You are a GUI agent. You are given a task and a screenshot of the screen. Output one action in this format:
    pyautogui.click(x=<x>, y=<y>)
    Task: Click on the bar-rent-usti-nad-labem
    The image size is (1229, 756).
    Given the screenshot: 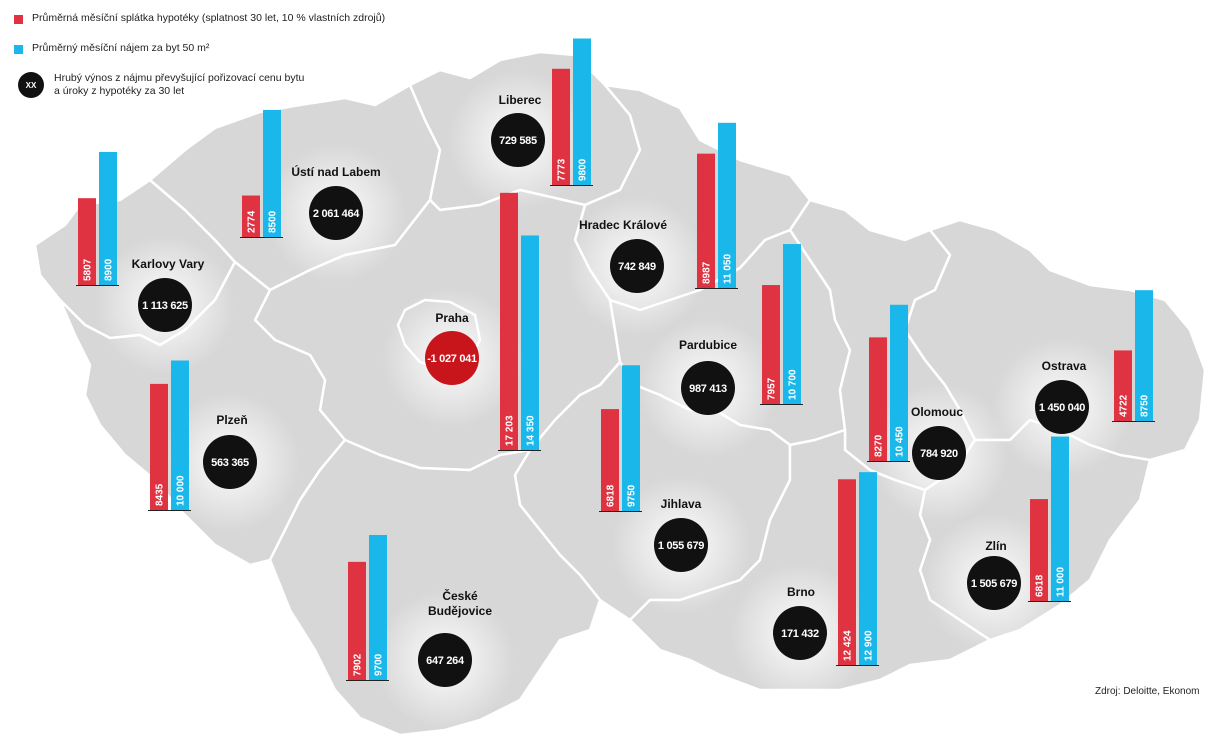 What is the action you would take?
    pyautogui.click(x=272, y=173)
    